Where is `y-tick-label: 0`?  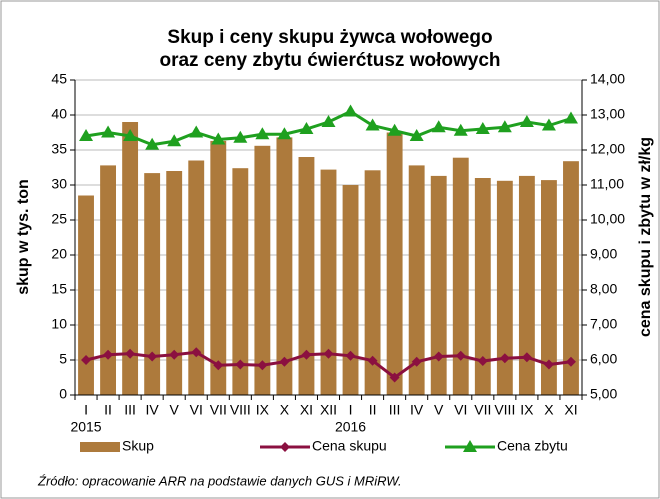
y-tick-label: 0 is located at coordinates (63, 394).